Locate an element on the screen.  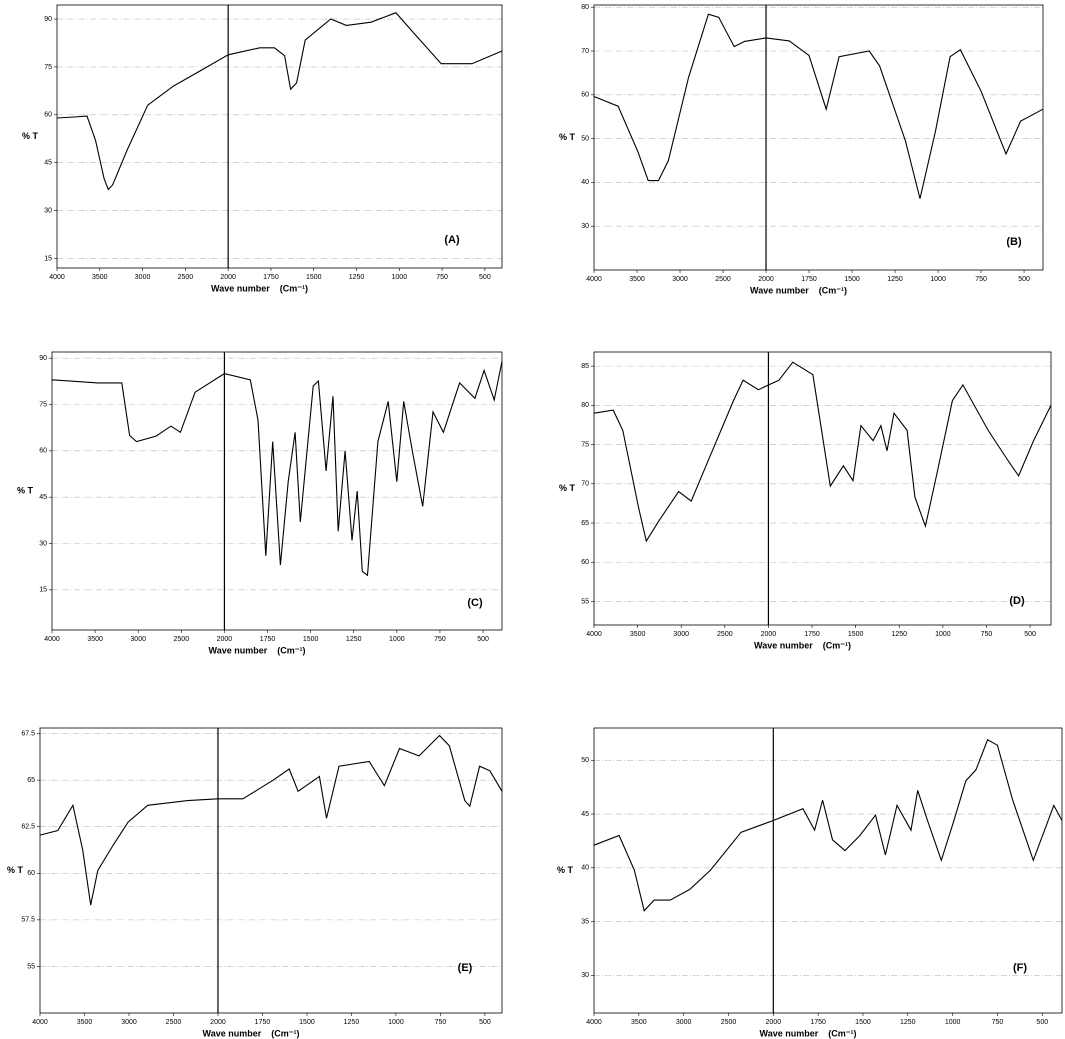
panel-label: (E) is located at coordinates (465, 968).